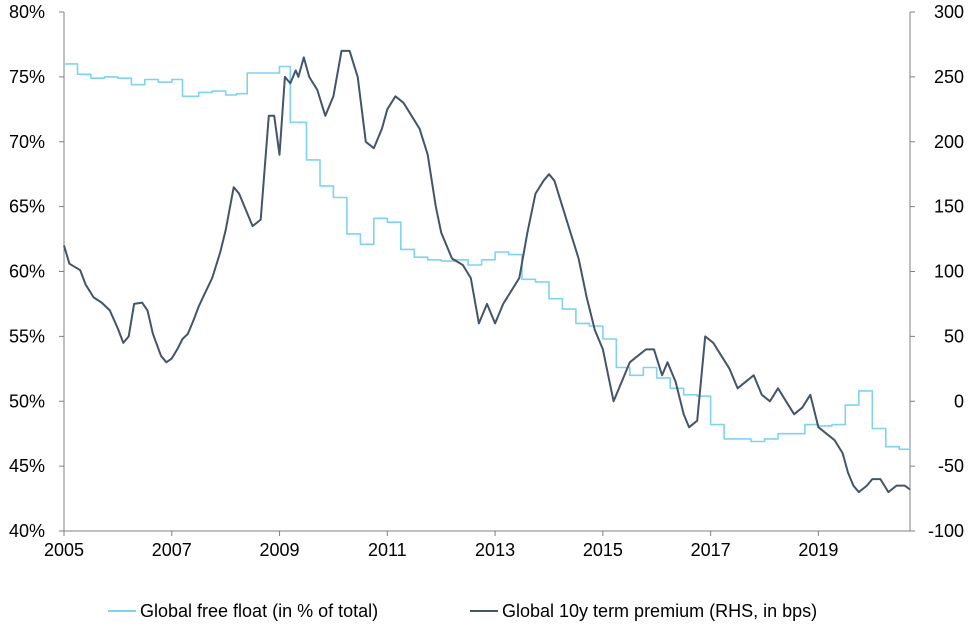  I want to click on y-left-tick-label: 60%, so click(27, 272).